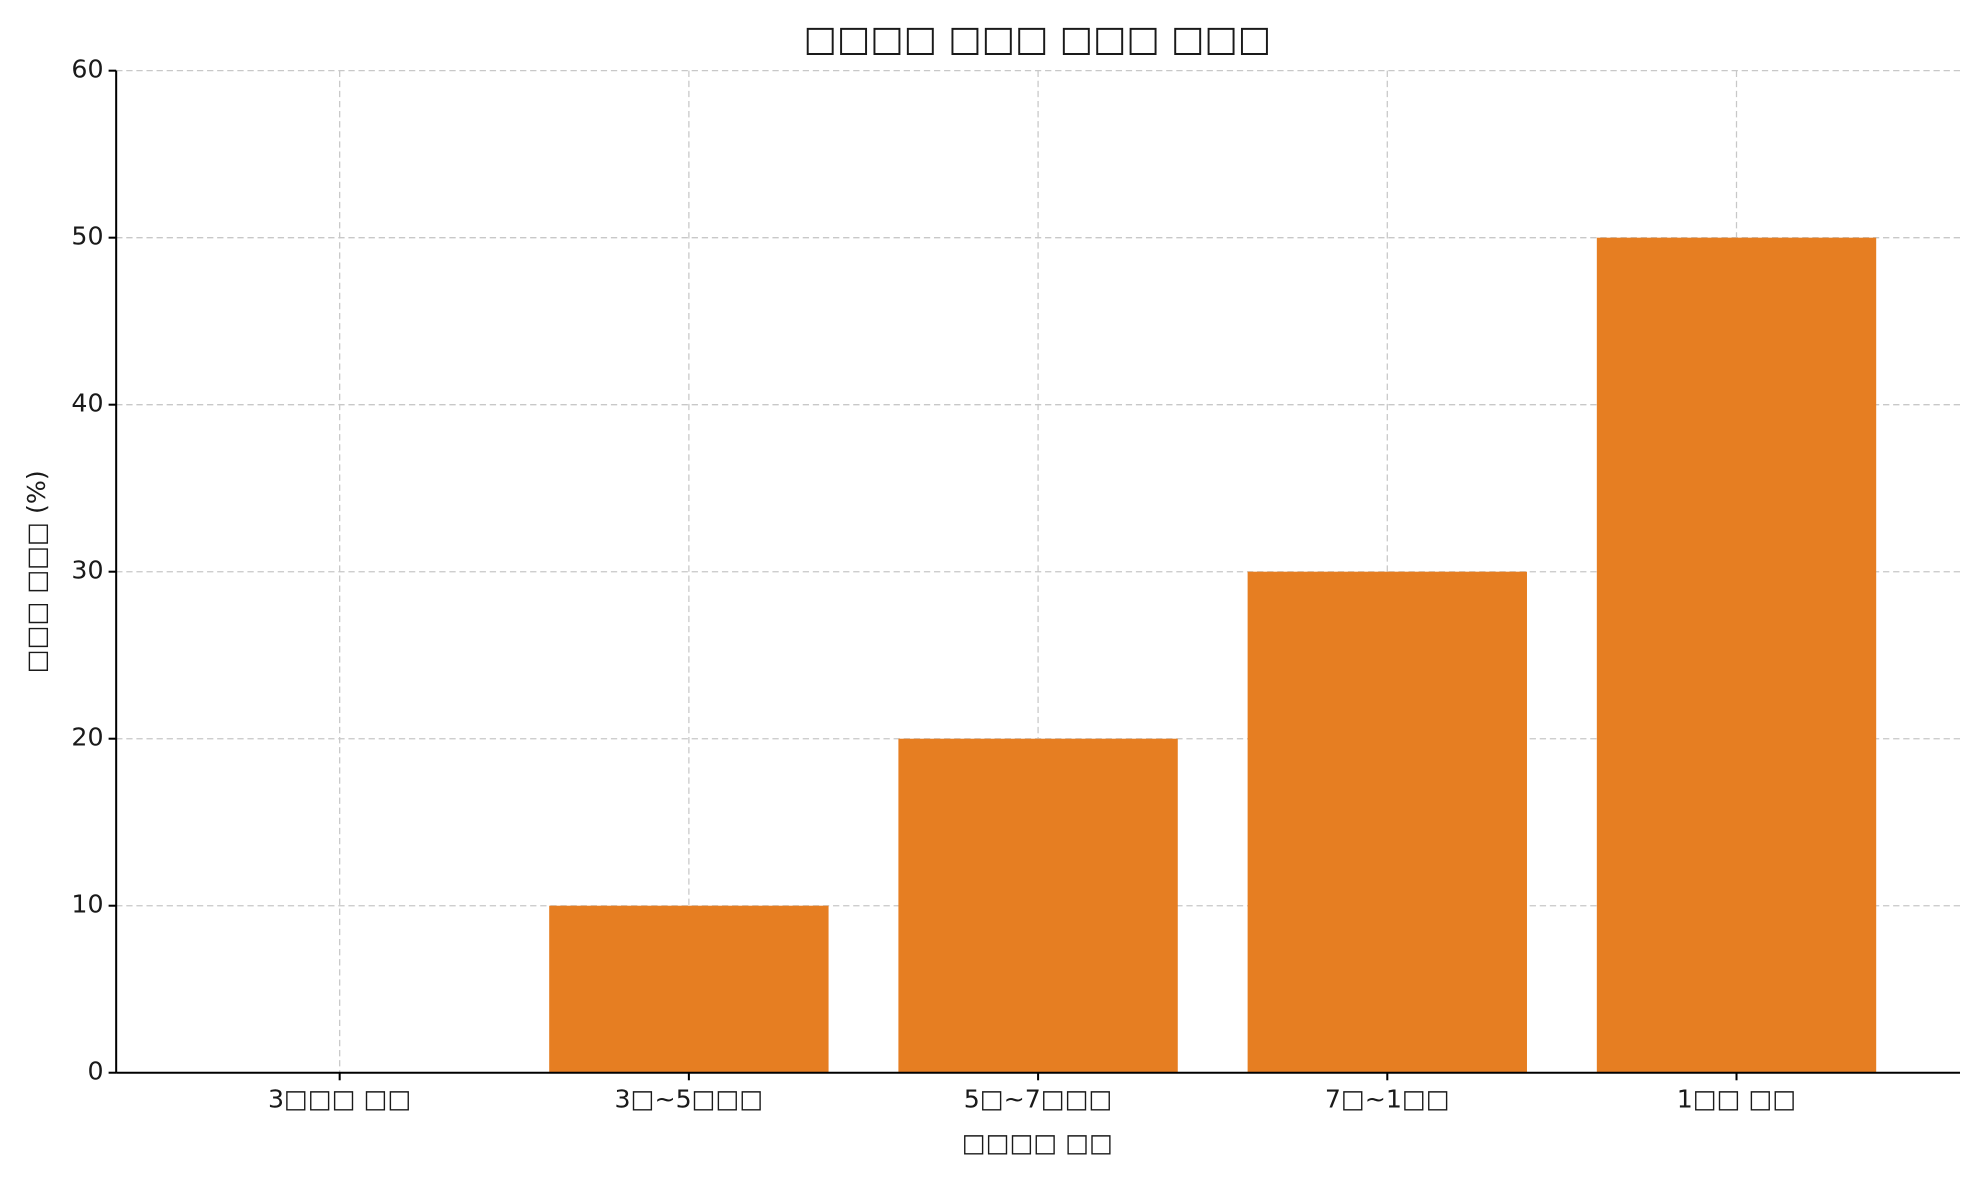 Image resolution: width=1979 pixels, height=1184 pixels. I want to click on y-tick-label: 50, so click(87, 236).